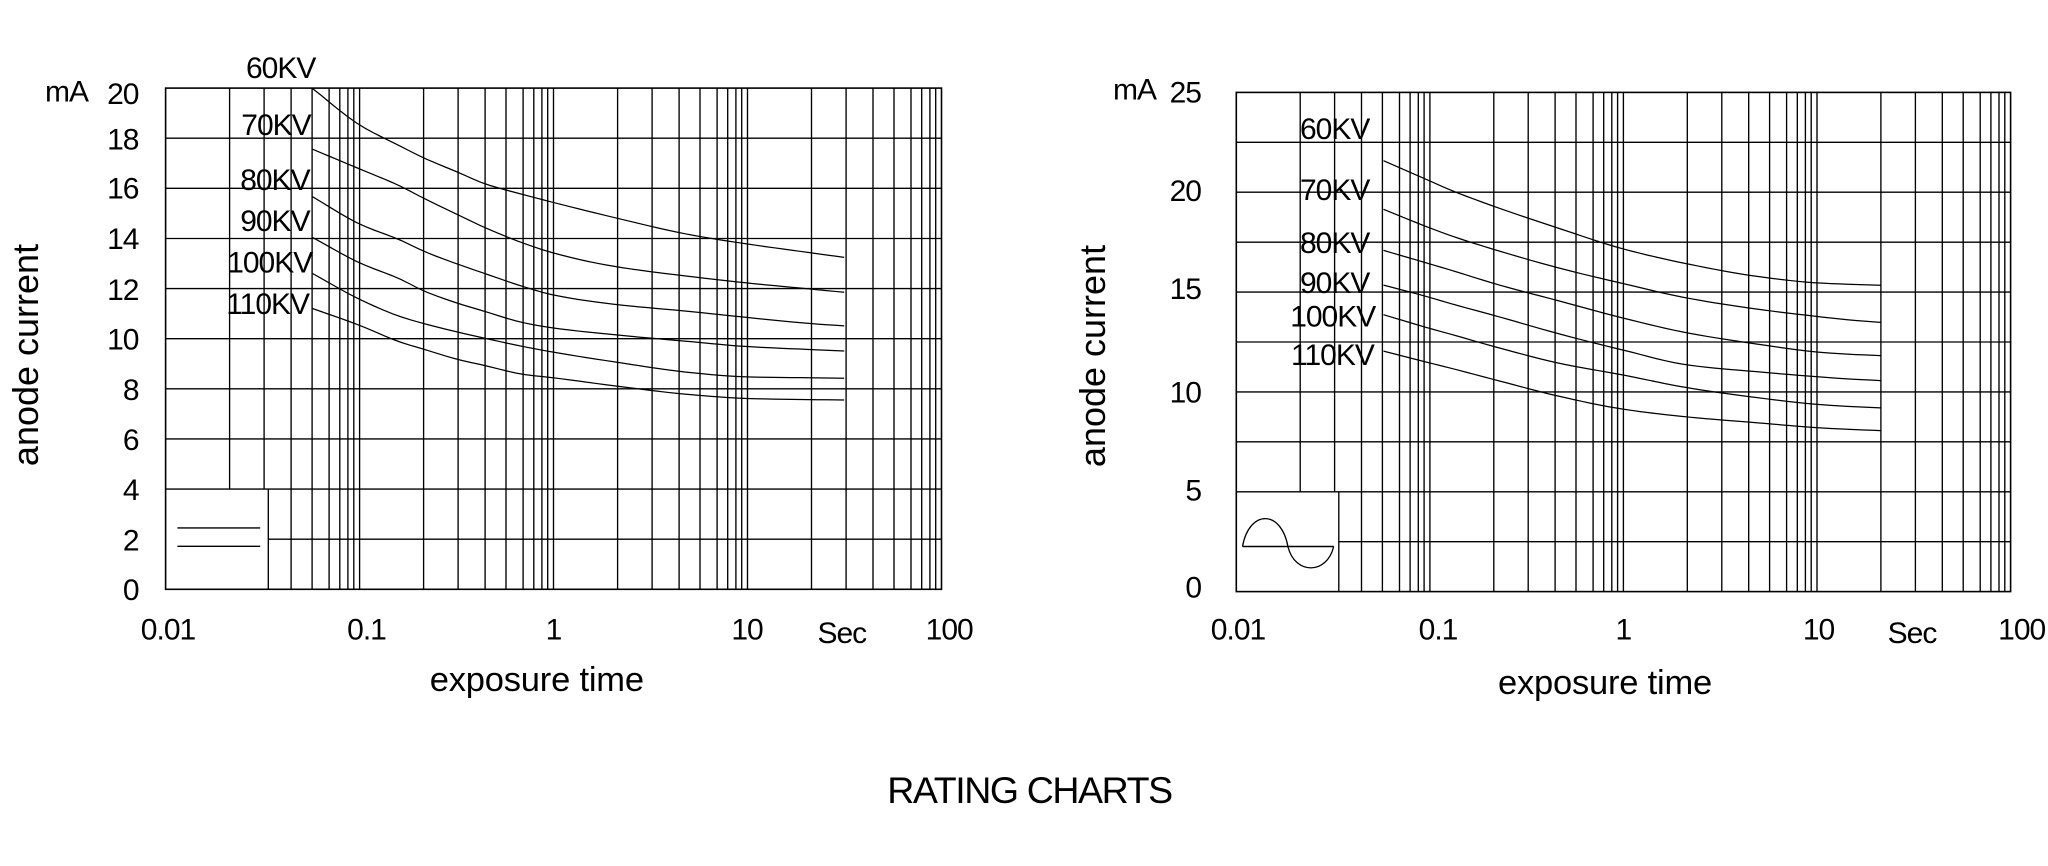  Describe the element at coordinates (1193, 490) in the screenshot. I see `svg-text: 5` at that location.